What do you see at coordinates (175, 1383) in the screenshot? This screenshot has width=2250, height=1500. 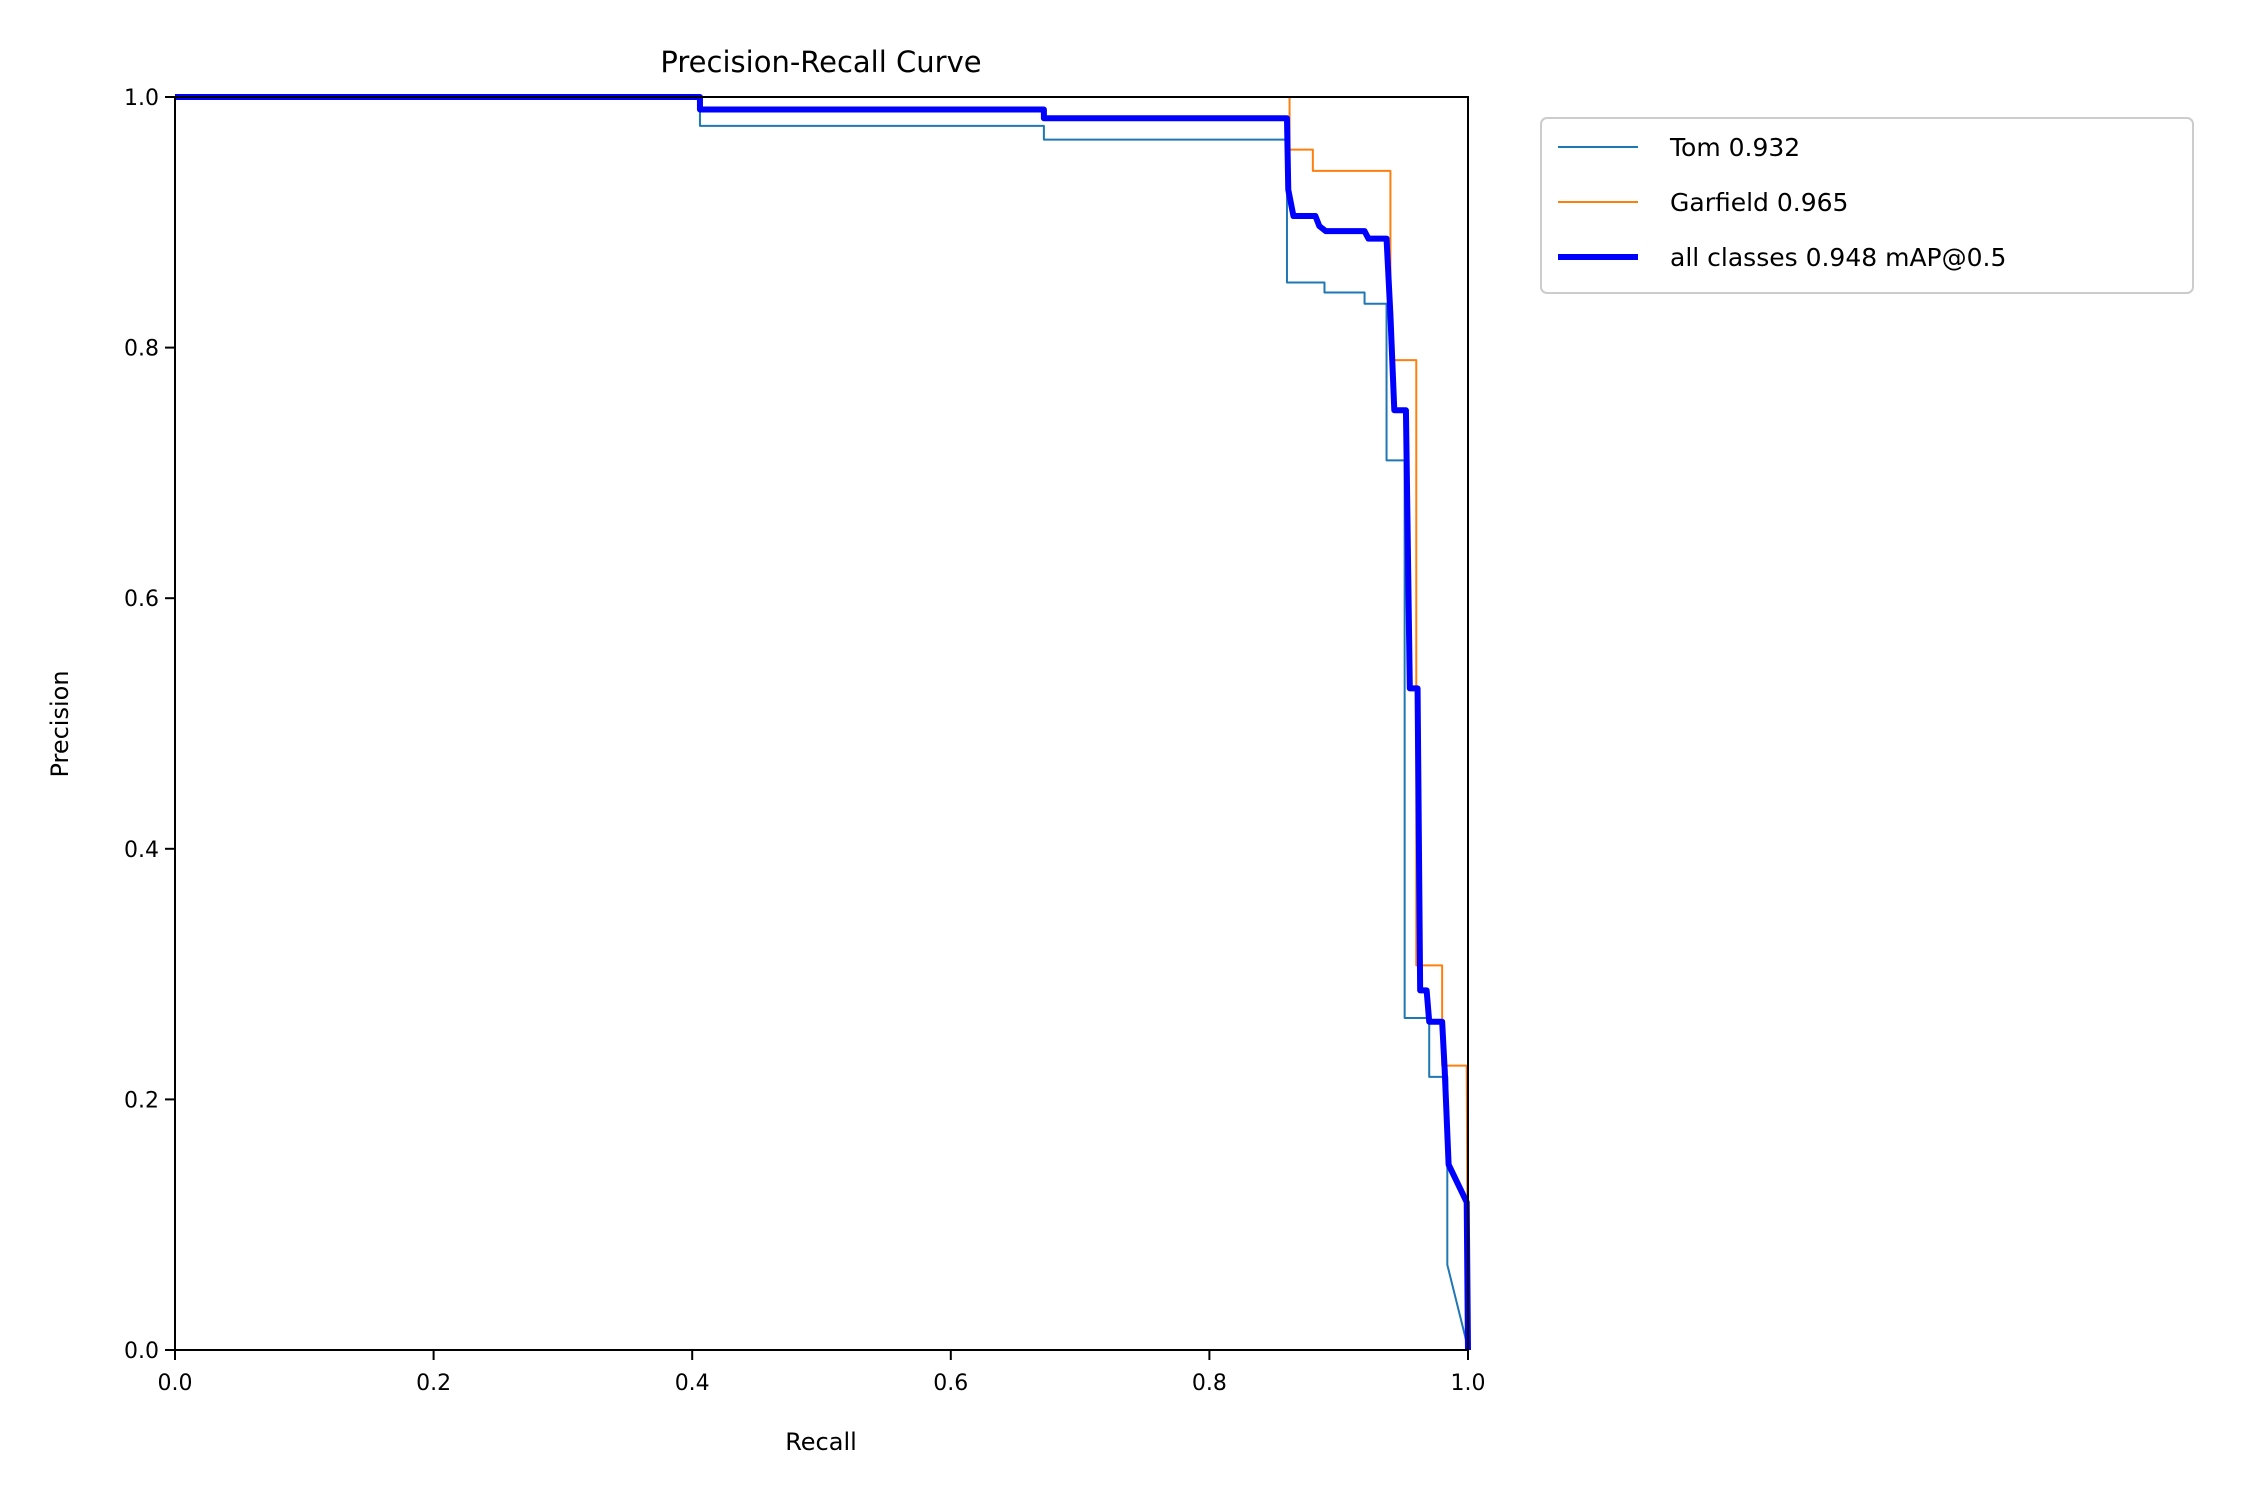 I see `x-tick-label: 0.0` at bounding box center [175, 1383].